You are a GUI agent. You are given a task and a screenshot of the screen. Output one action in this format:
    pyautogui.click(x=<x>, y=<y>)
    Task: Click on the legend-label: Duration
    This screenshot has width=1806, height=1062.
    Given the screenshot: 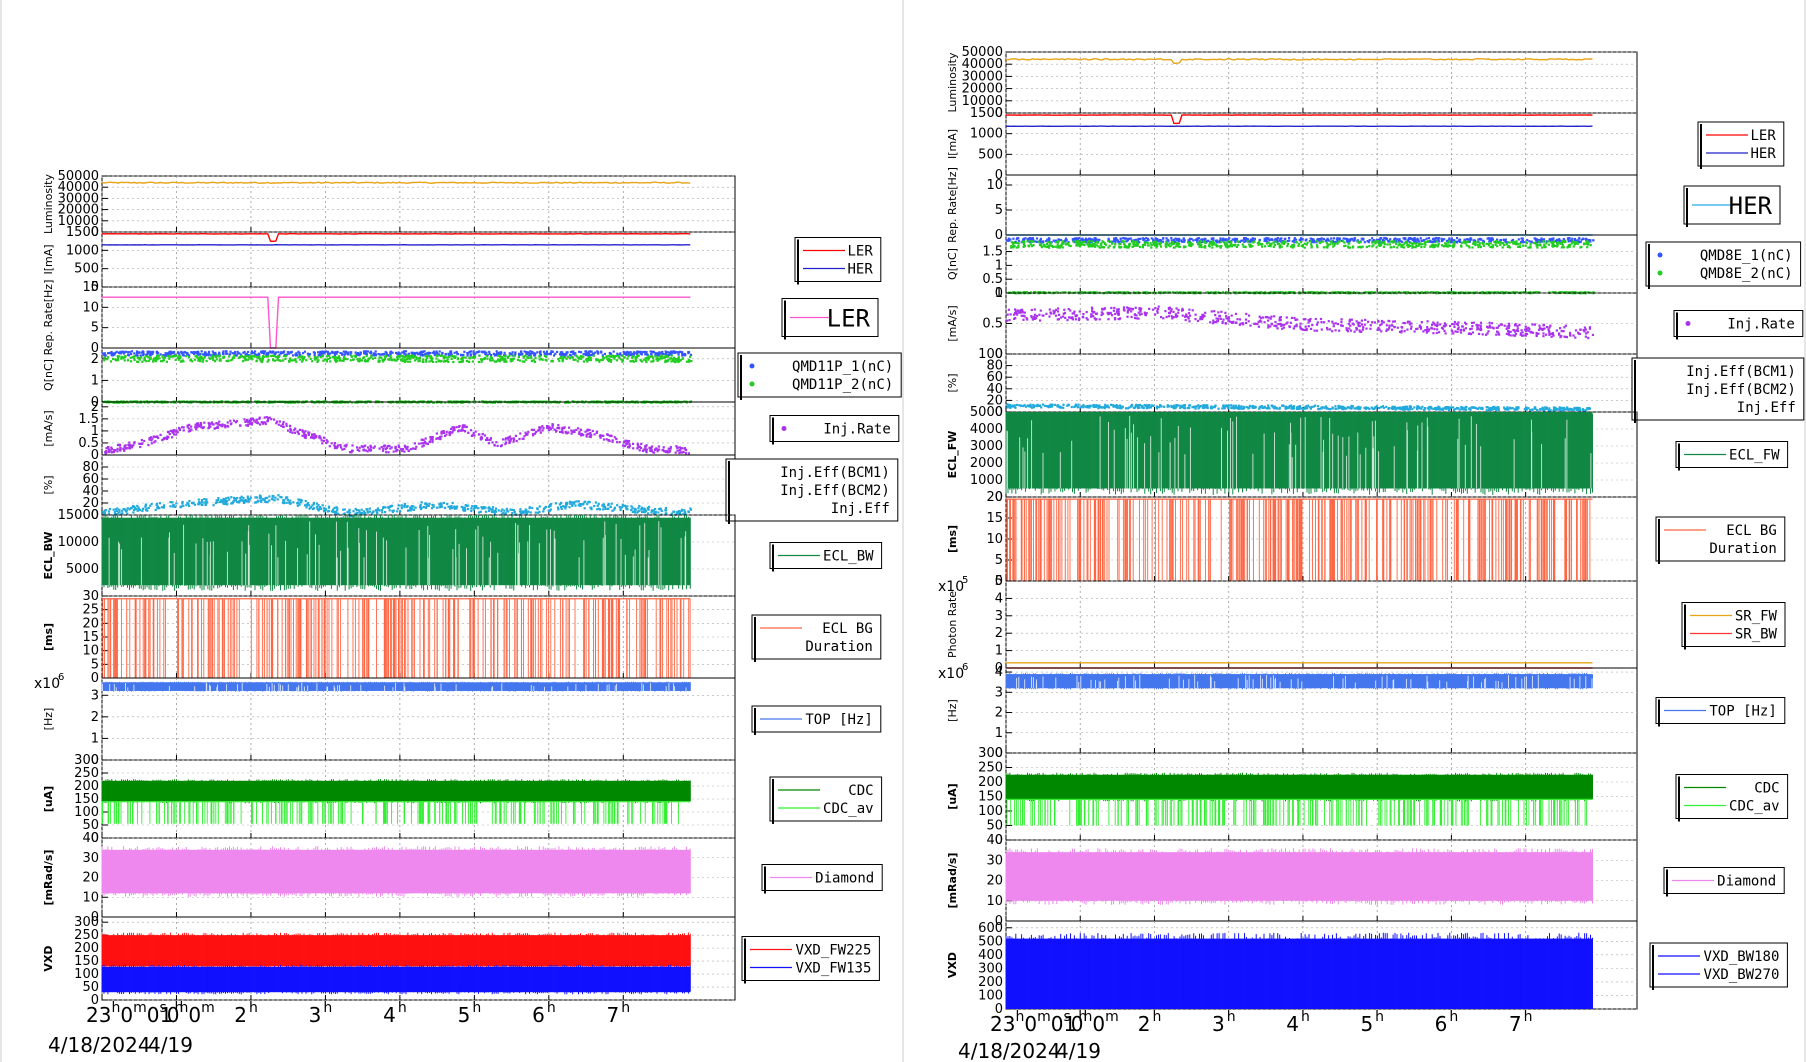 What is the action you would take?
    pyautogui.click(x=838, y=647)
    